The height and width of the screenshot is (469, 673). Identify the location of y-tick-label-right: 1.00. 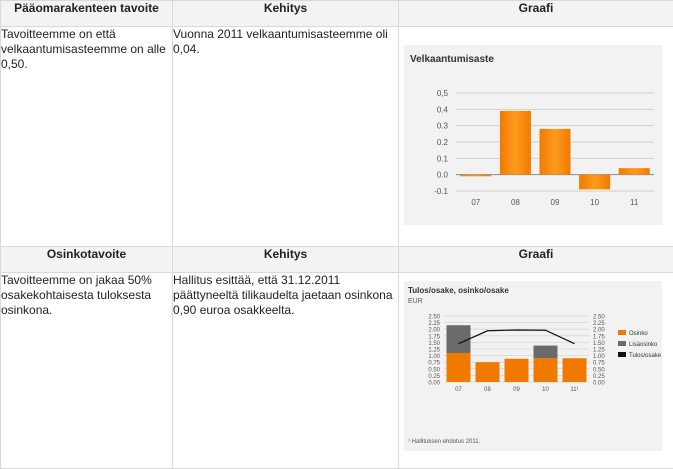
(599, 357).